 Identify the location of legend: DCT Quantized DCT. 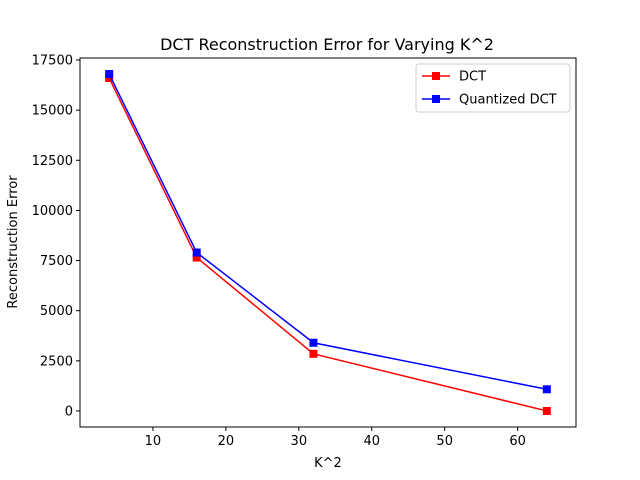
(493, 88).